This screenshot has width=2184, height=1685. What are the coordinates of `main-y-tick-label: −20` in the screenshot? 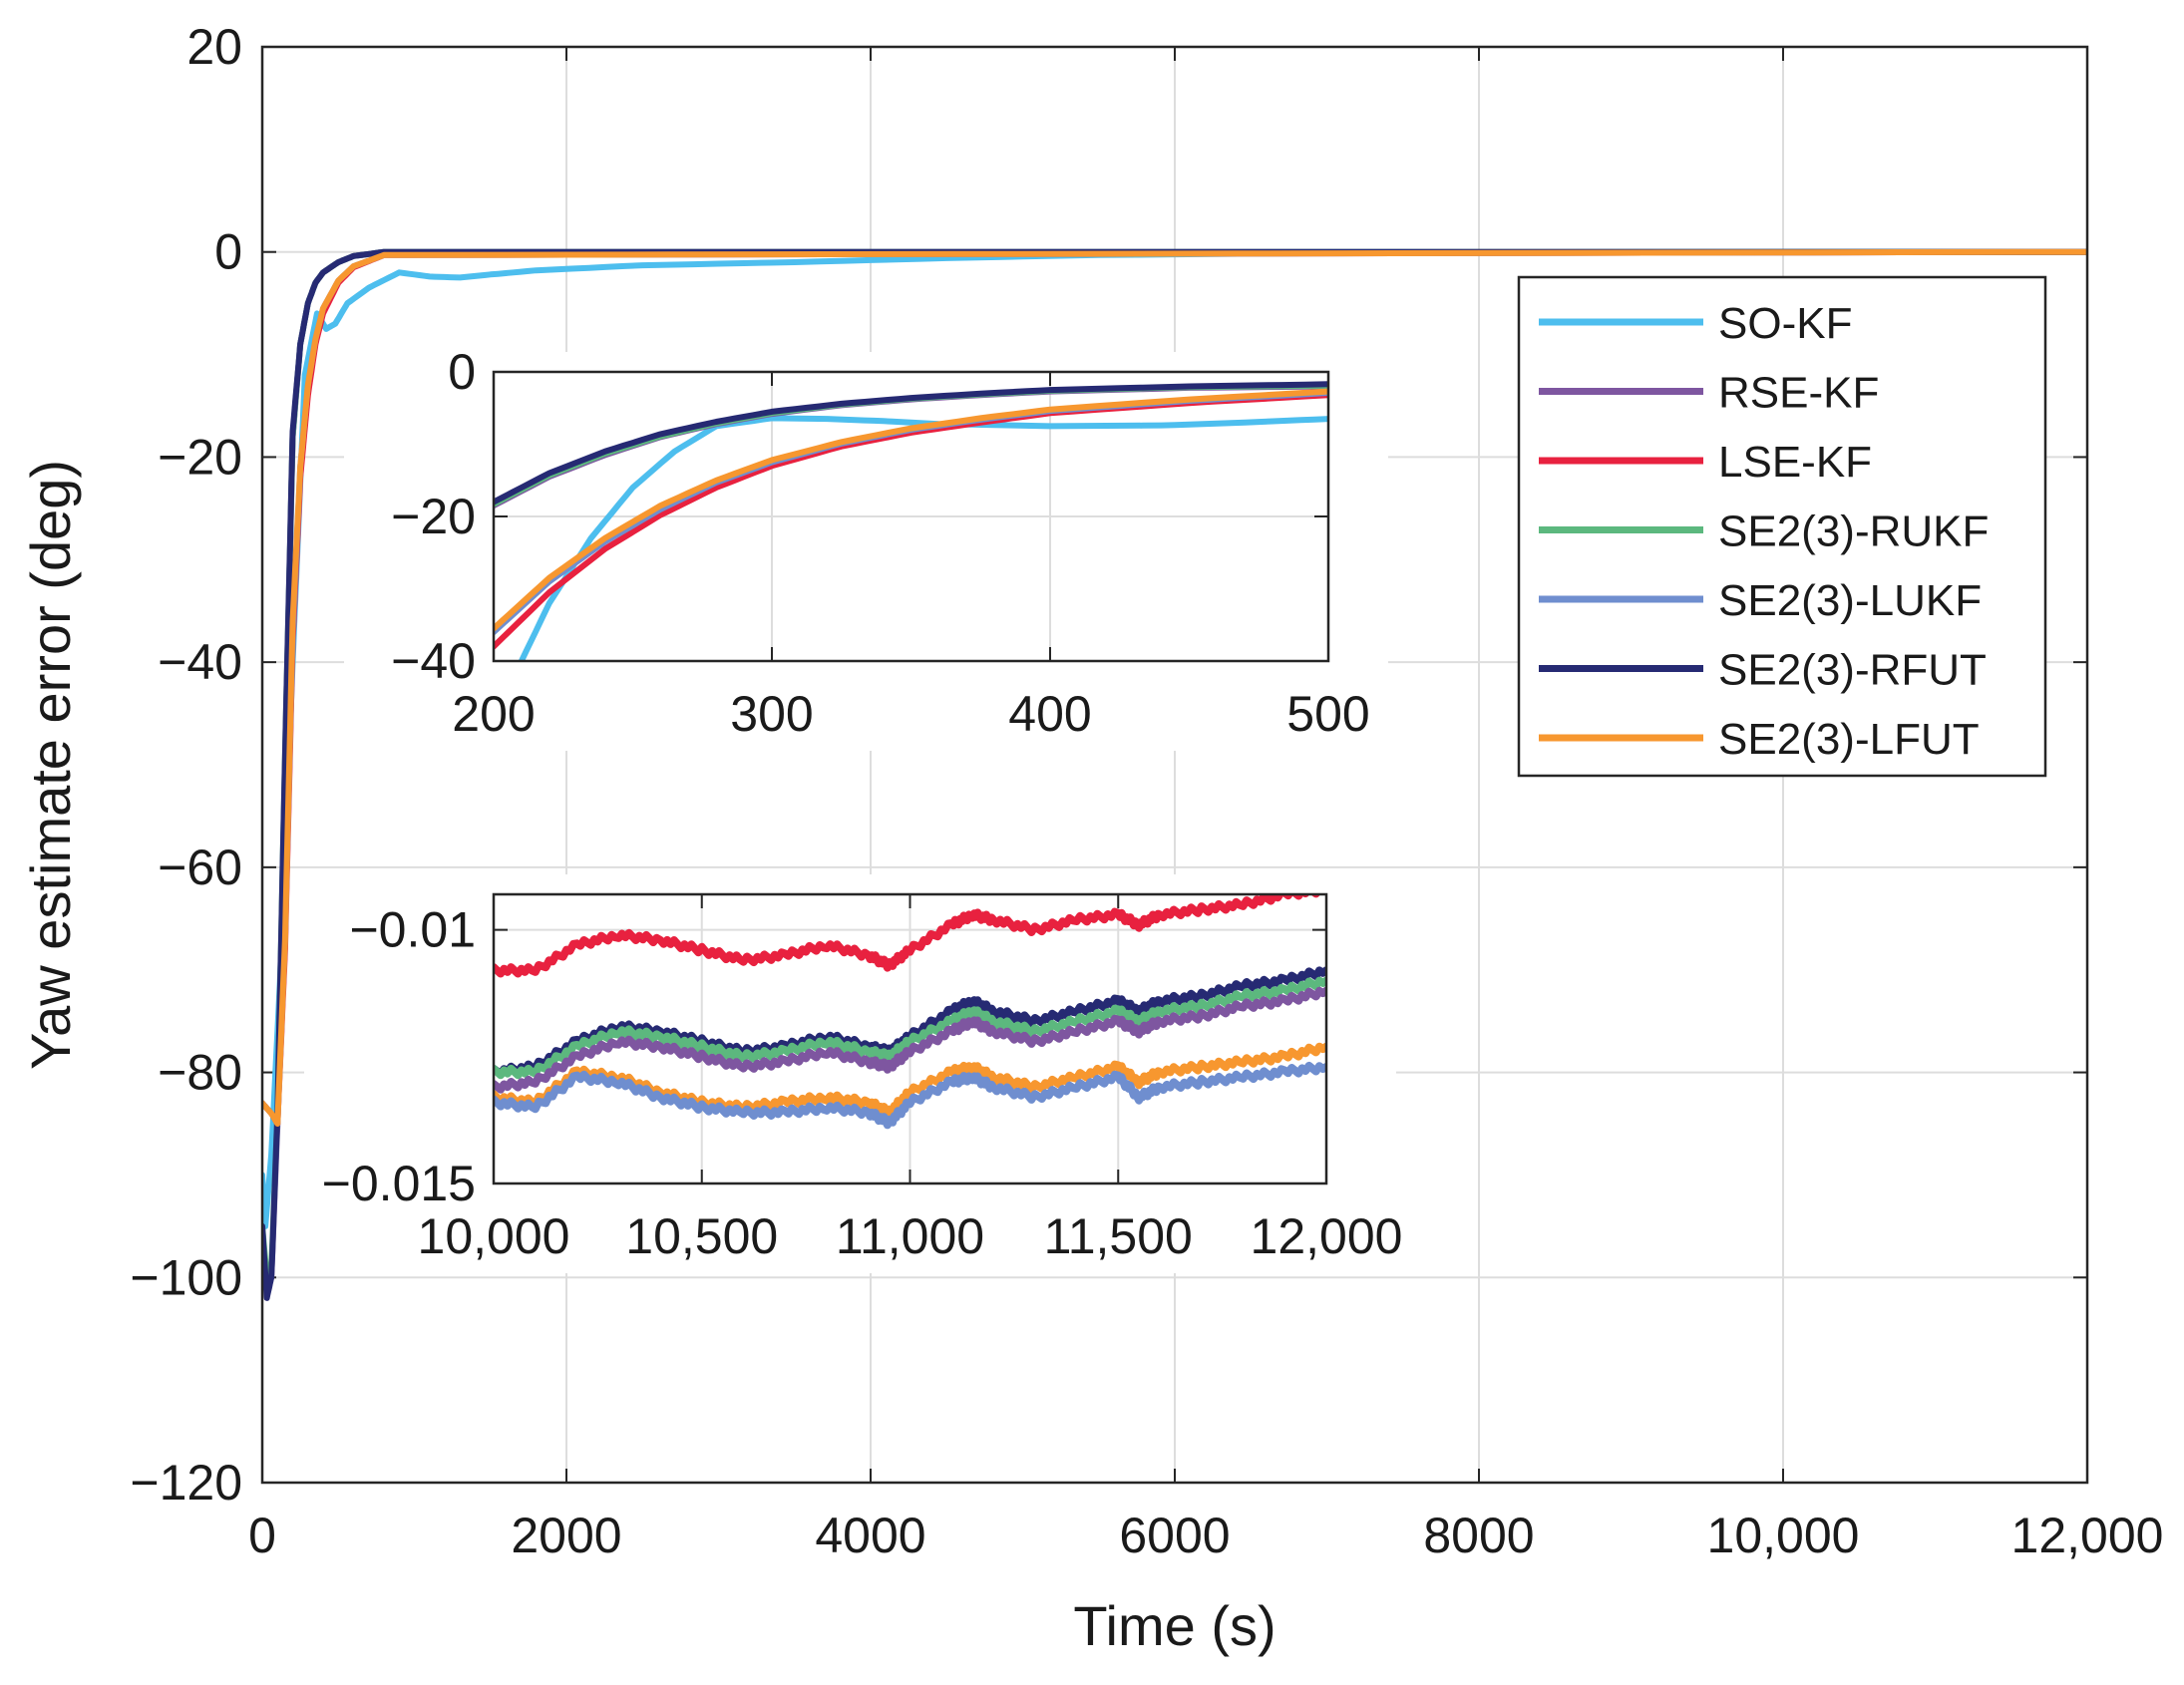 It's located at (200, 457).